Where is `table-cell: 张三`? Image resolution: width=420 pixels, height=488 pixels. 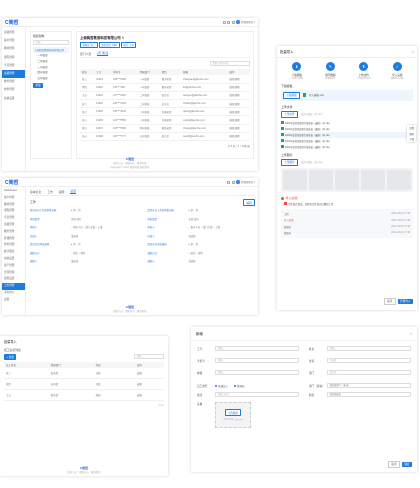
table-cell: 张三 is located at coordinates (87, 79).